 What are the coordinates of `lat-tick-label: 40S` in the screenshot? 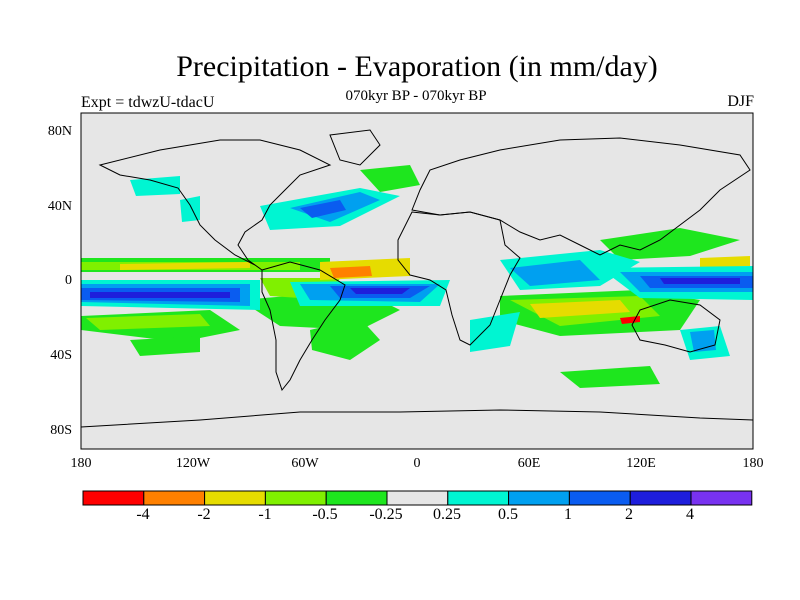 It's located at (61, 355).